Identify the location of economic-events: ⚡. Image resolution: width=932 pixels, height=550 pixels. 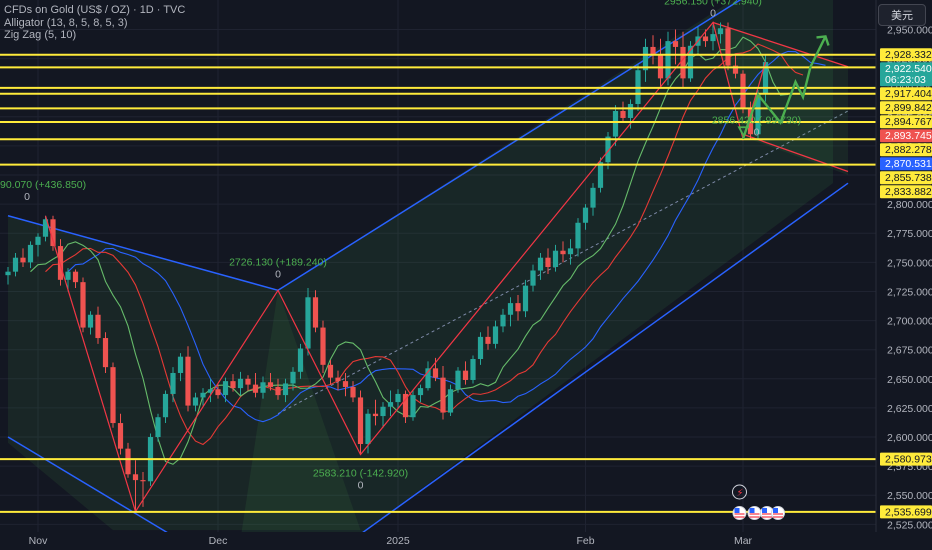
(758, 502).